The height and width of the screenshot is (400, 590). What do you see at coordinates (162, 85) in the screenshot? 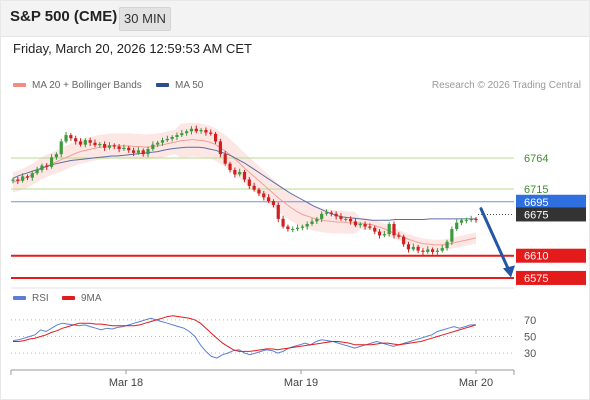
I see `ma50-swatch` at bounding box center [162, 85].